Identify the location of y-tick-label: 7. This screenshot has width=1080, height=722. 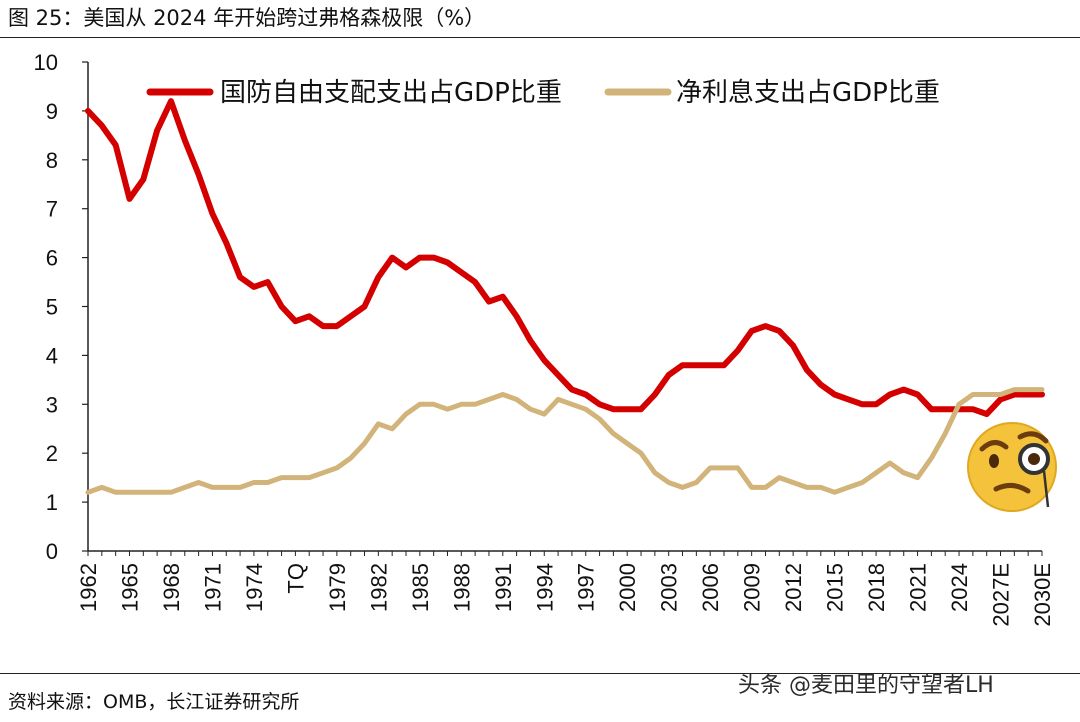
(52, 209).